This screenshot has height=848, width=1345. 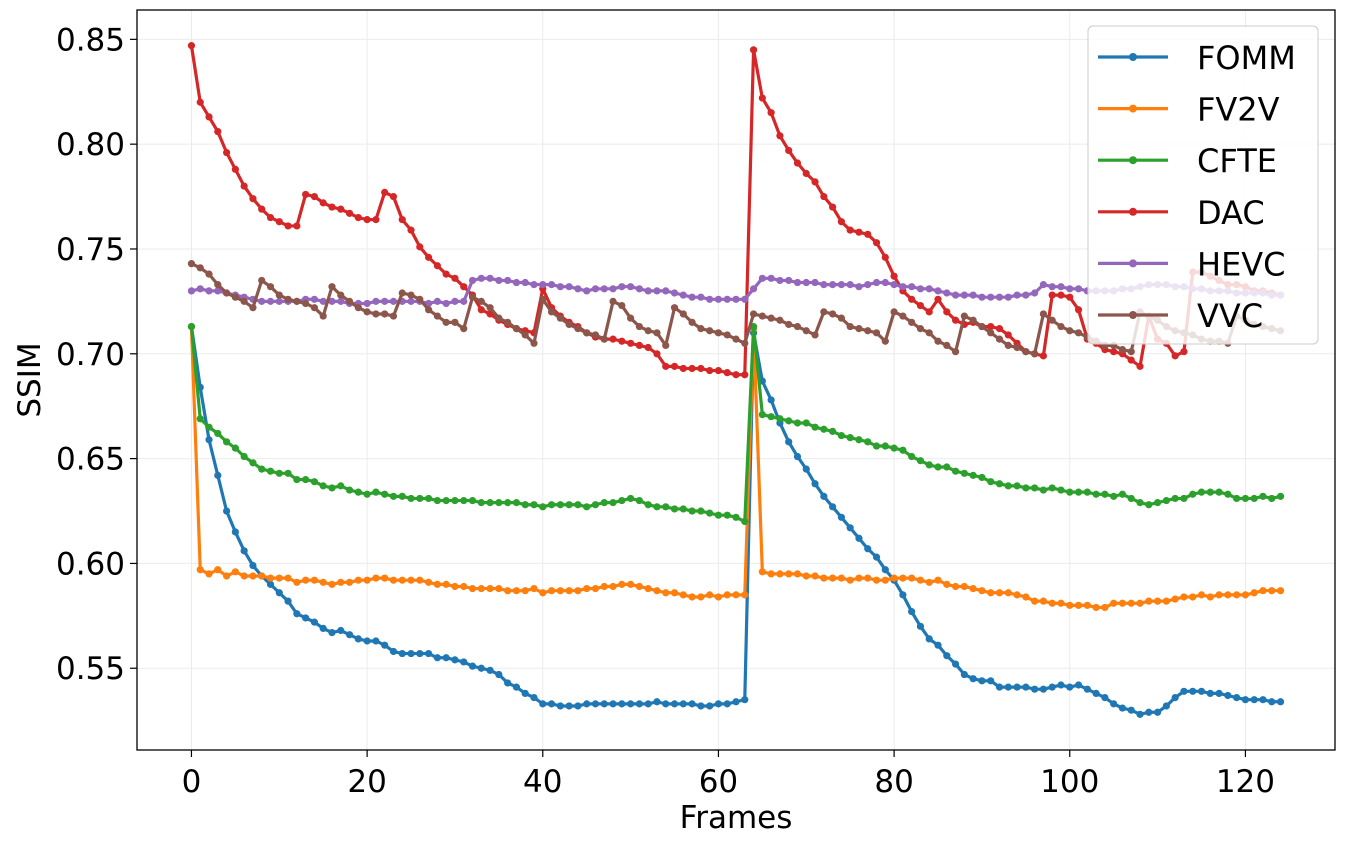 I want to click on y-axis-ticks: 0.55 0.60 0.65 0.70 0.75 0.80 0.85, so click(x=96, y=354).